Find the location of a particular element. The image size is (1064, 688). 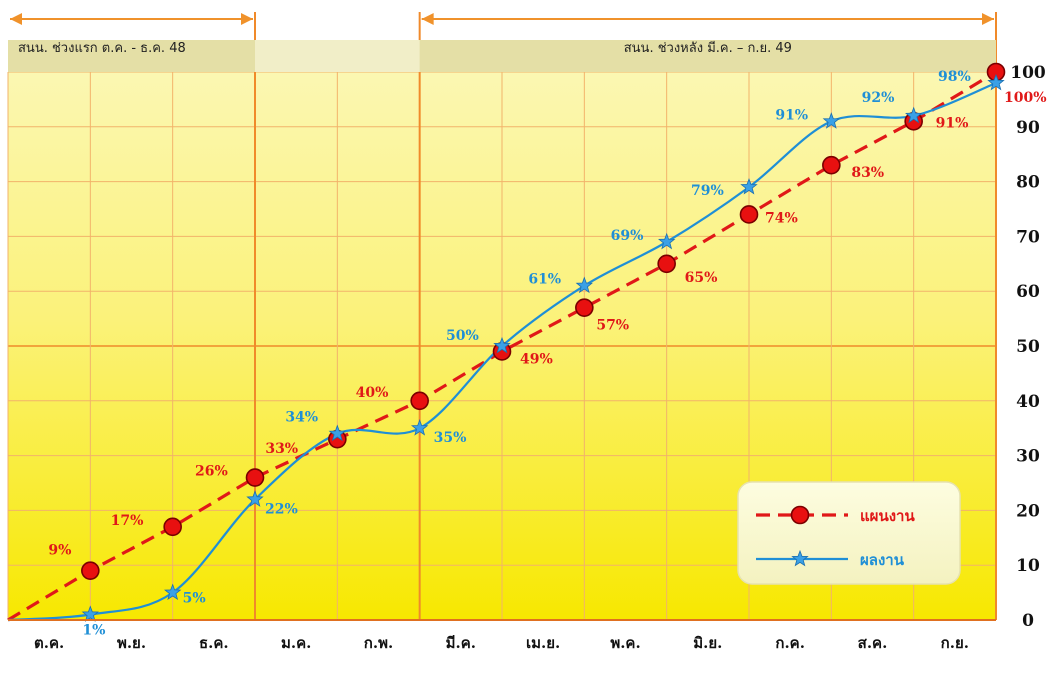

plan-data-label: 100% is located at coordinates (1025, 98).